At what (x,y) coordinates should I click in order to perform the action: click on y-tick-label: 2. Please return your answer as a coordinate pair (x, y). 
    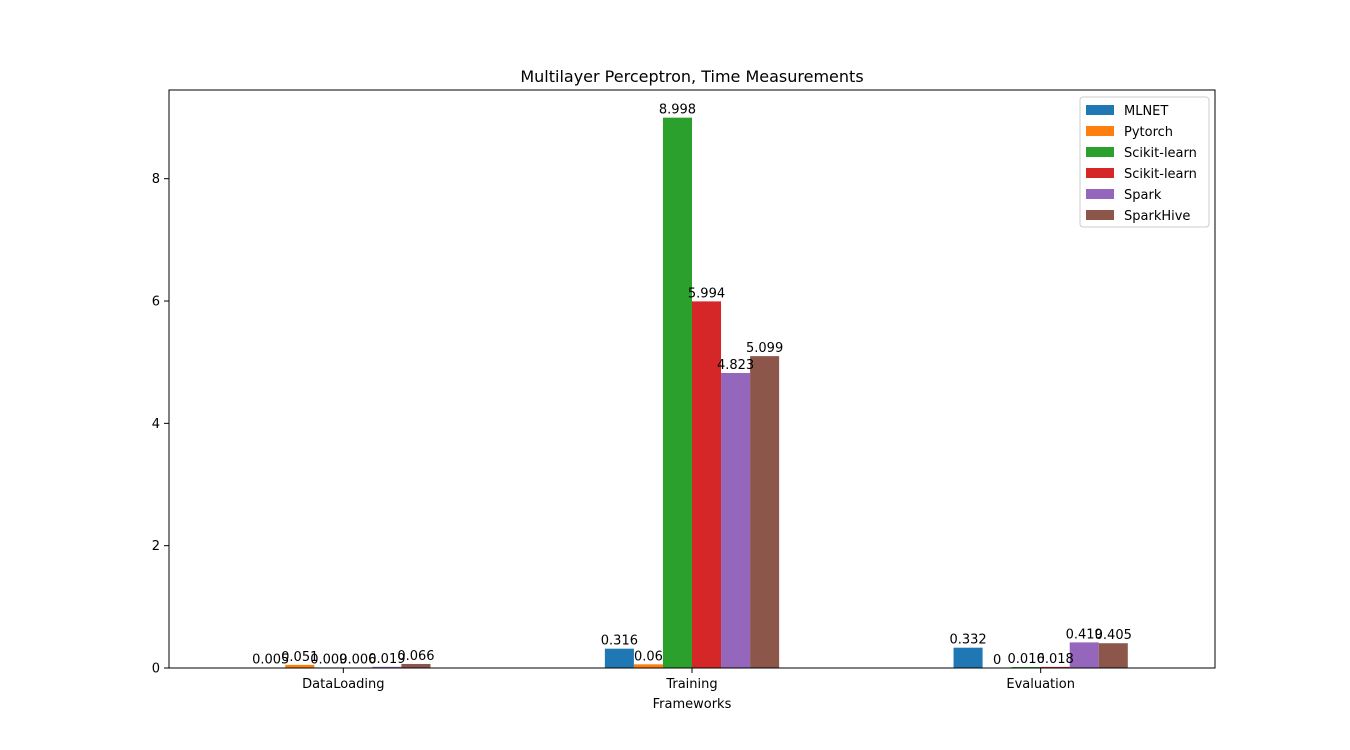
    Looking at the image, I should click on (156, 546).